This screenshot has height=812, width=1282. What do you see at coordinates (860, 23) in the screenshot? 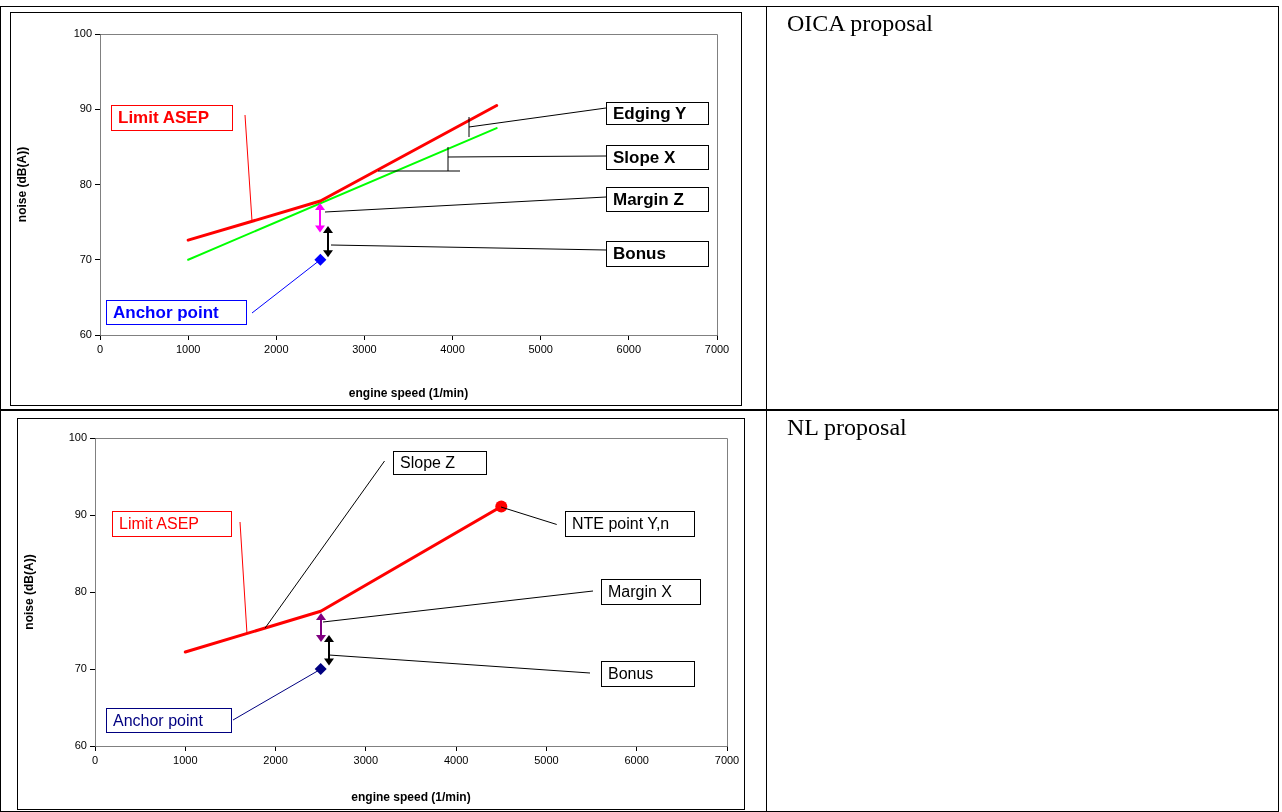
I see `text: OICA proposal` at bounding box center [860, 23].